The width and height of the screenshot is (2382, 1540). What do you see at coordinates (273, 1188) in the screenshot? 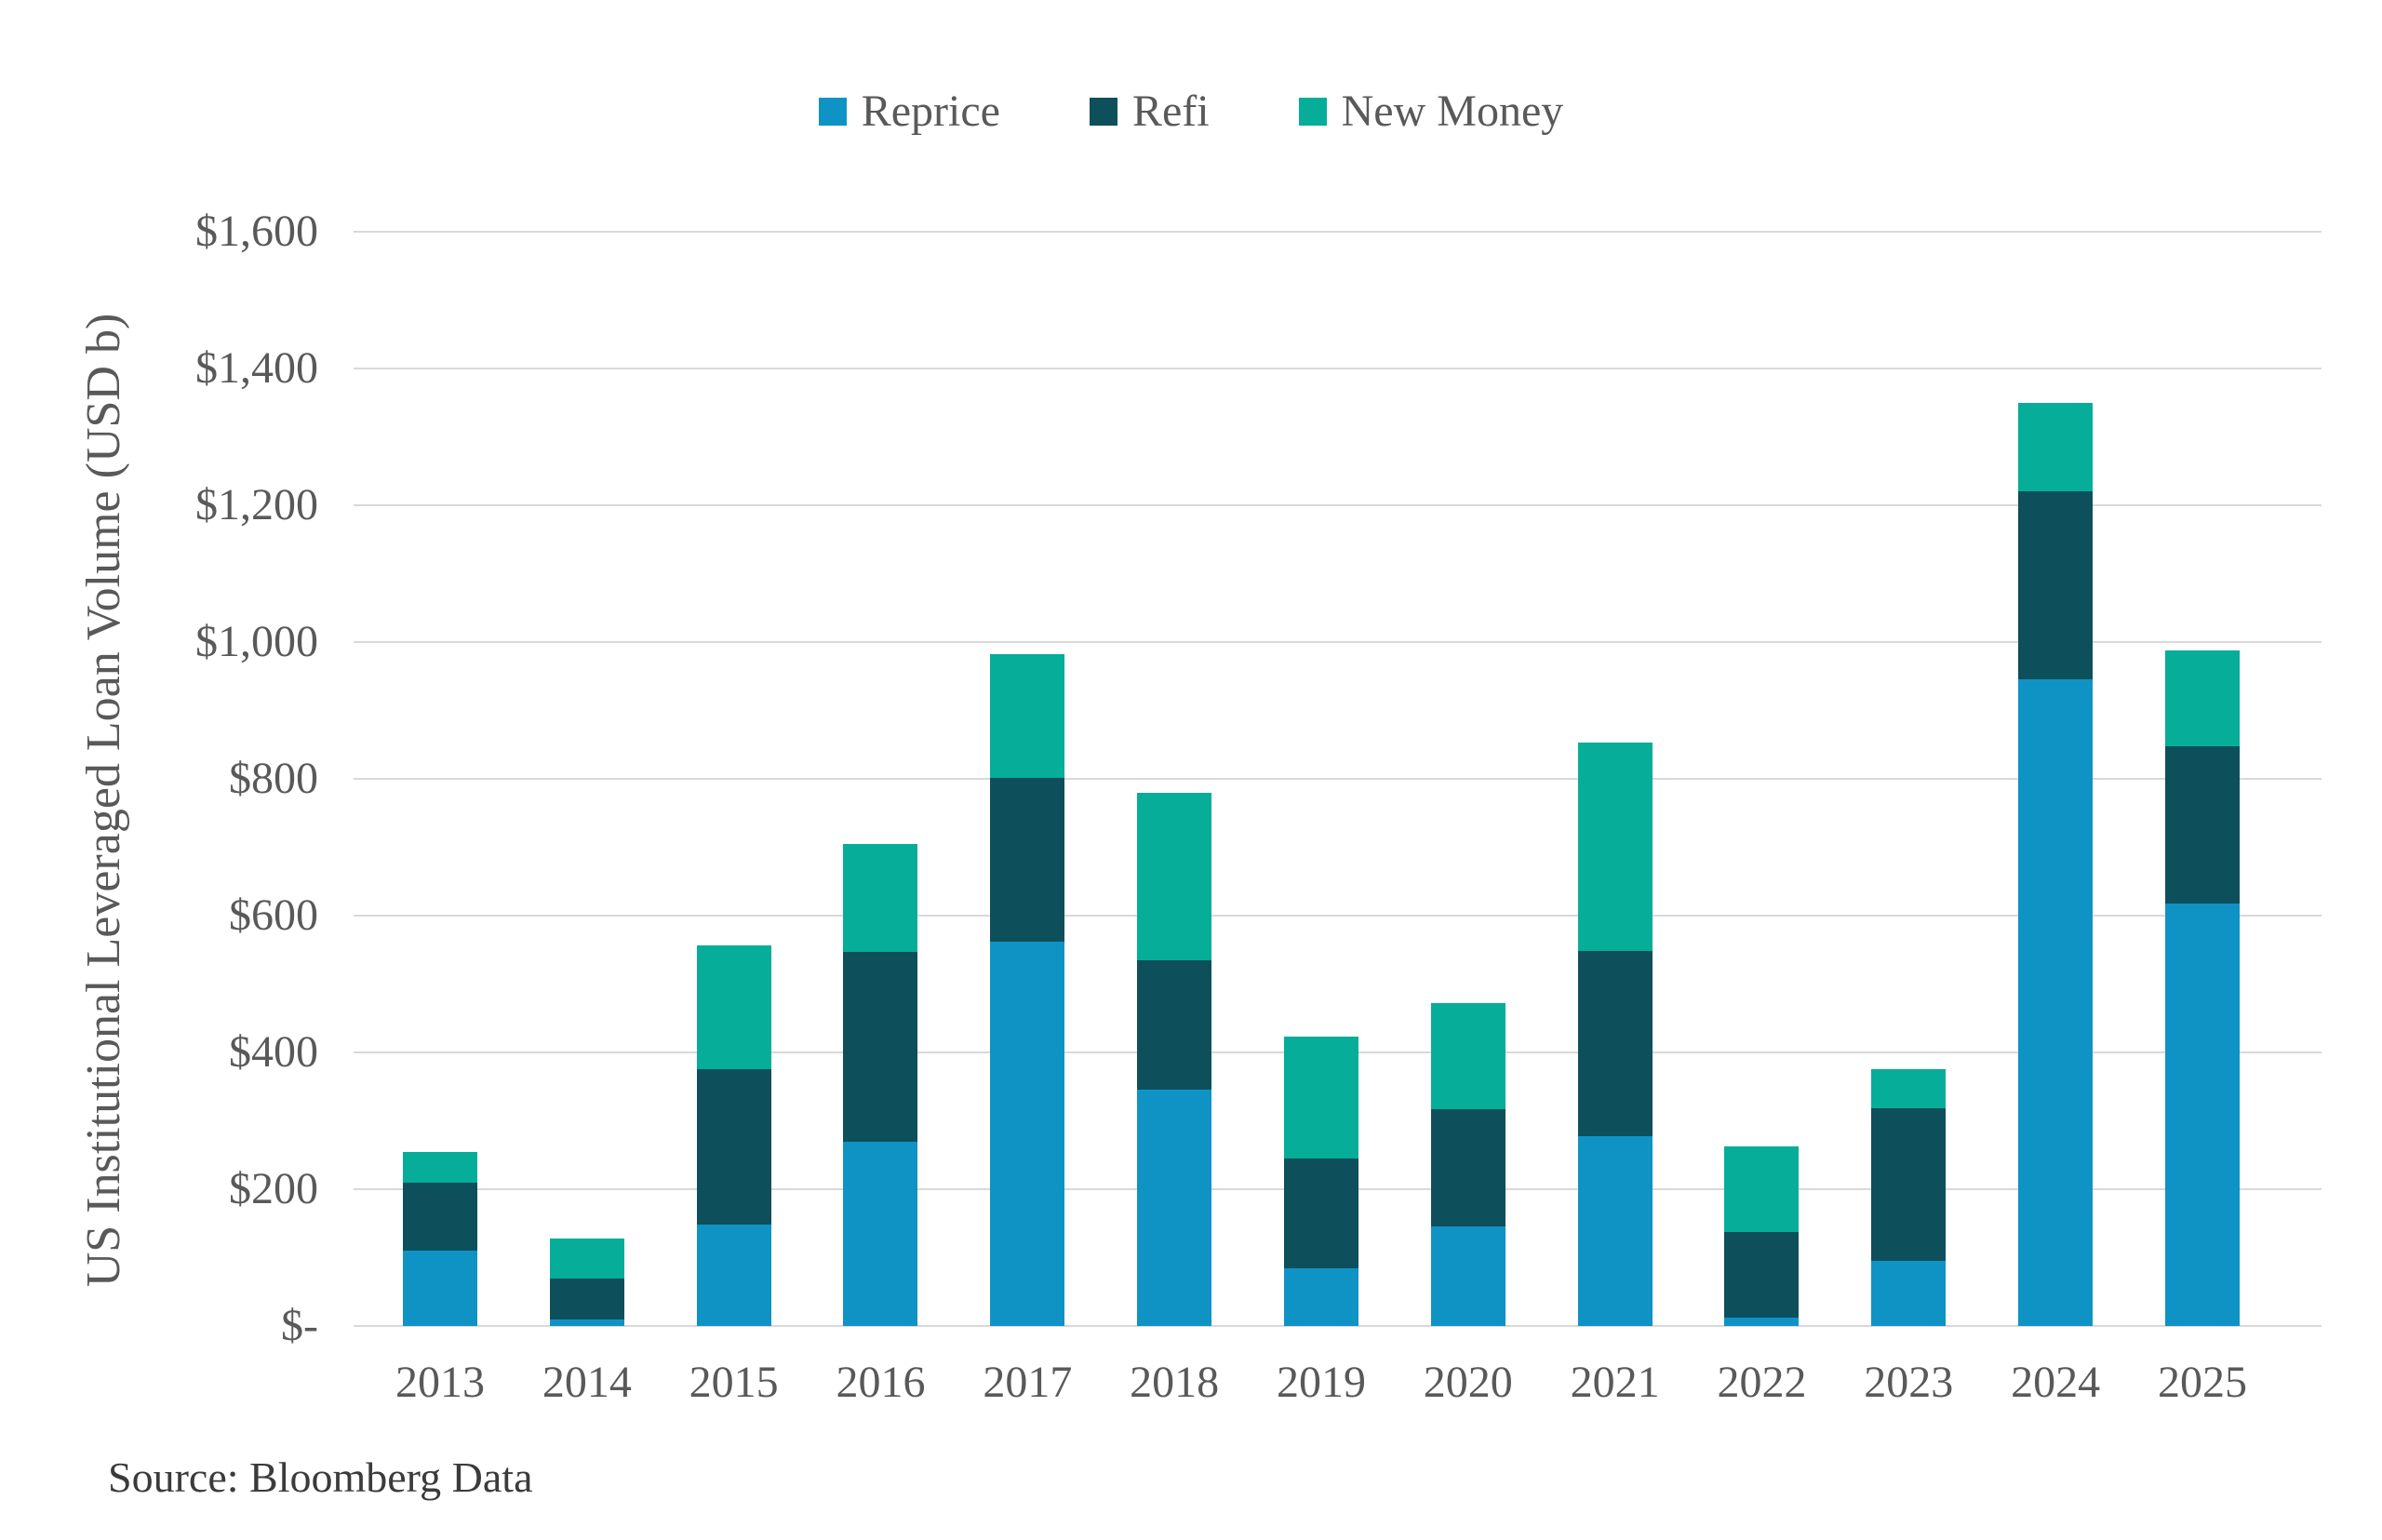
I see `y-tick-label: $200` at bounding box center [273, 1188].